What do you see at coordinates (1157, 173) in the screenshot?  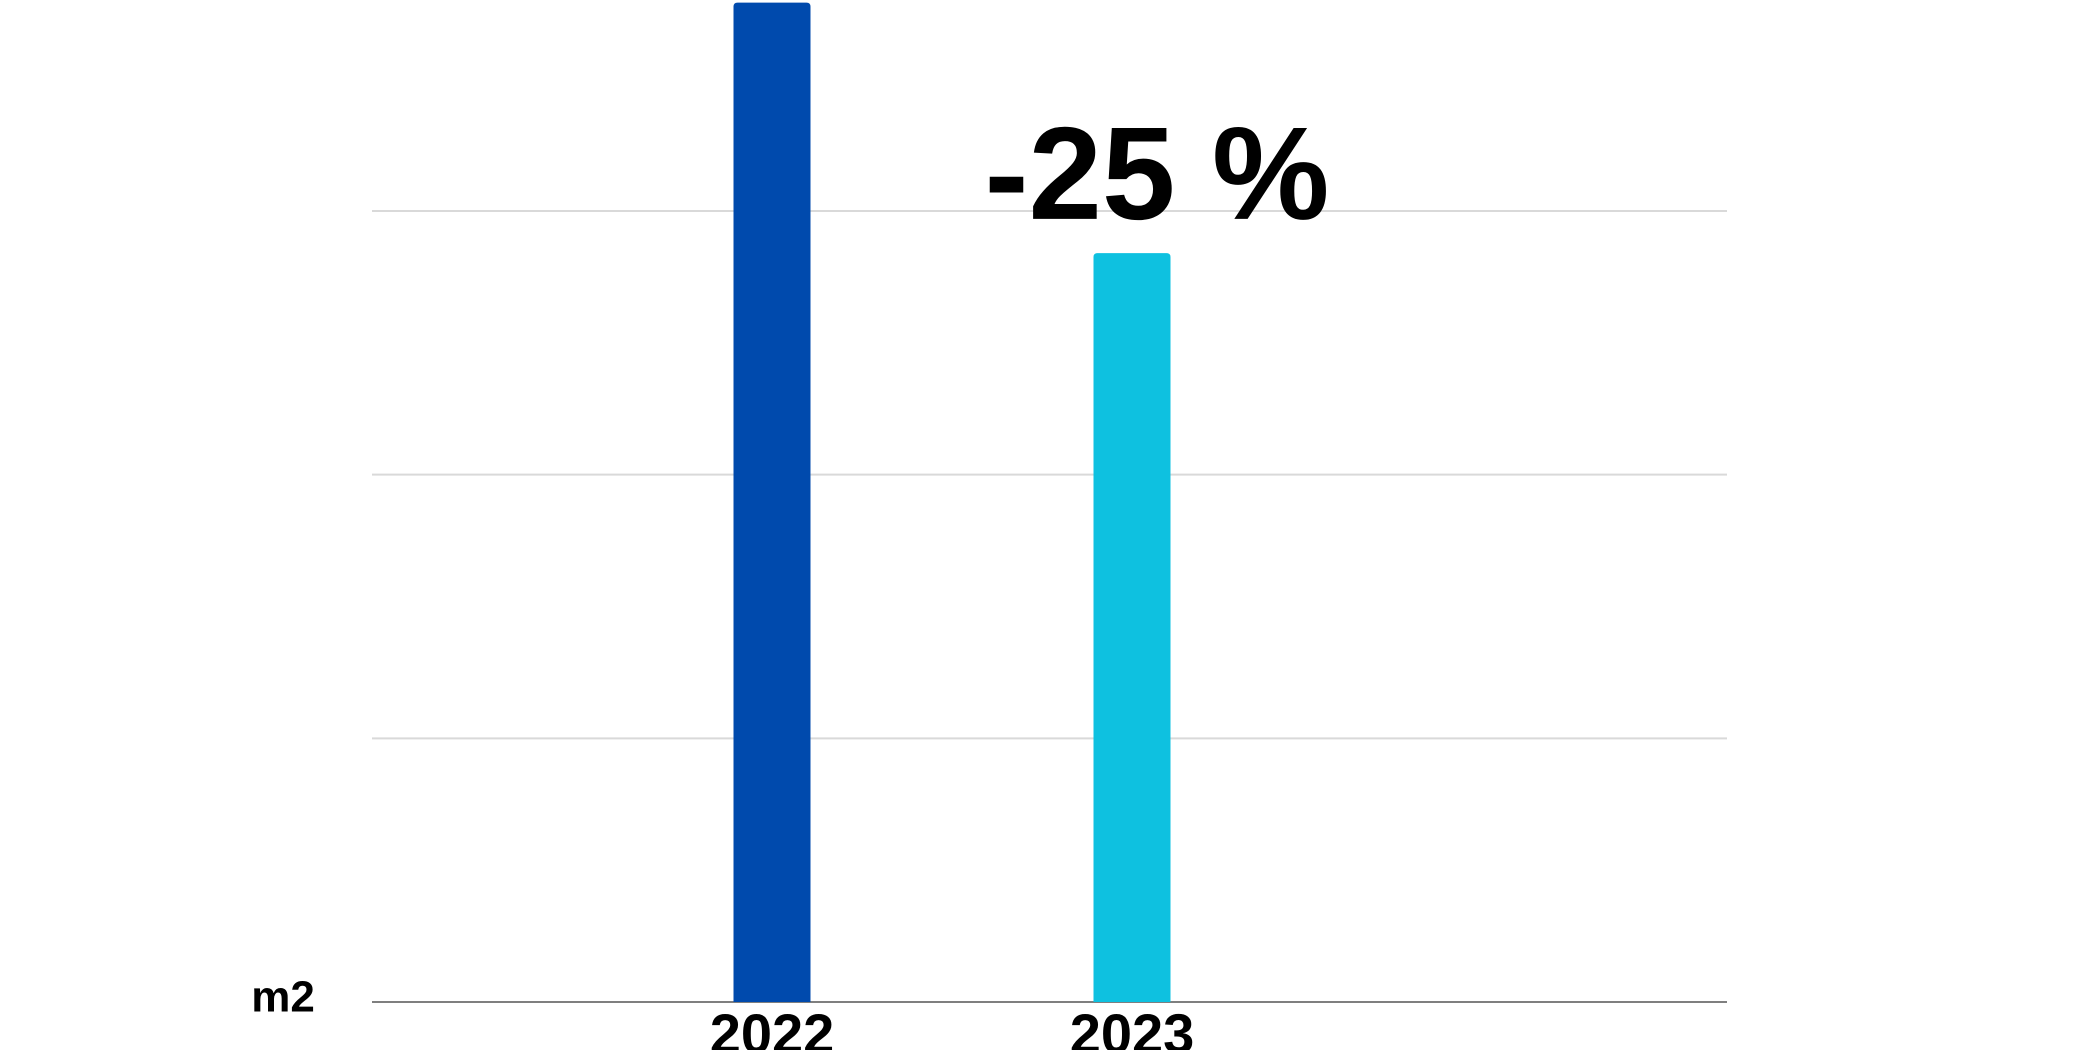 I see `annotation: -25 %` at bounding box center [1157, 173].